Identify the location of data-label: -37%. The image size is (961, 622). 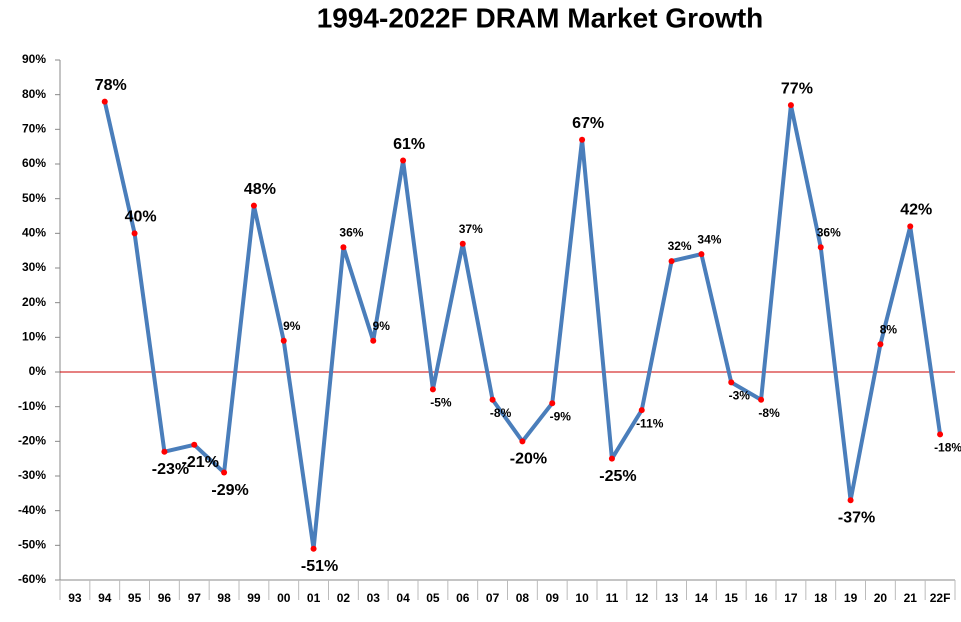
(856, 517).